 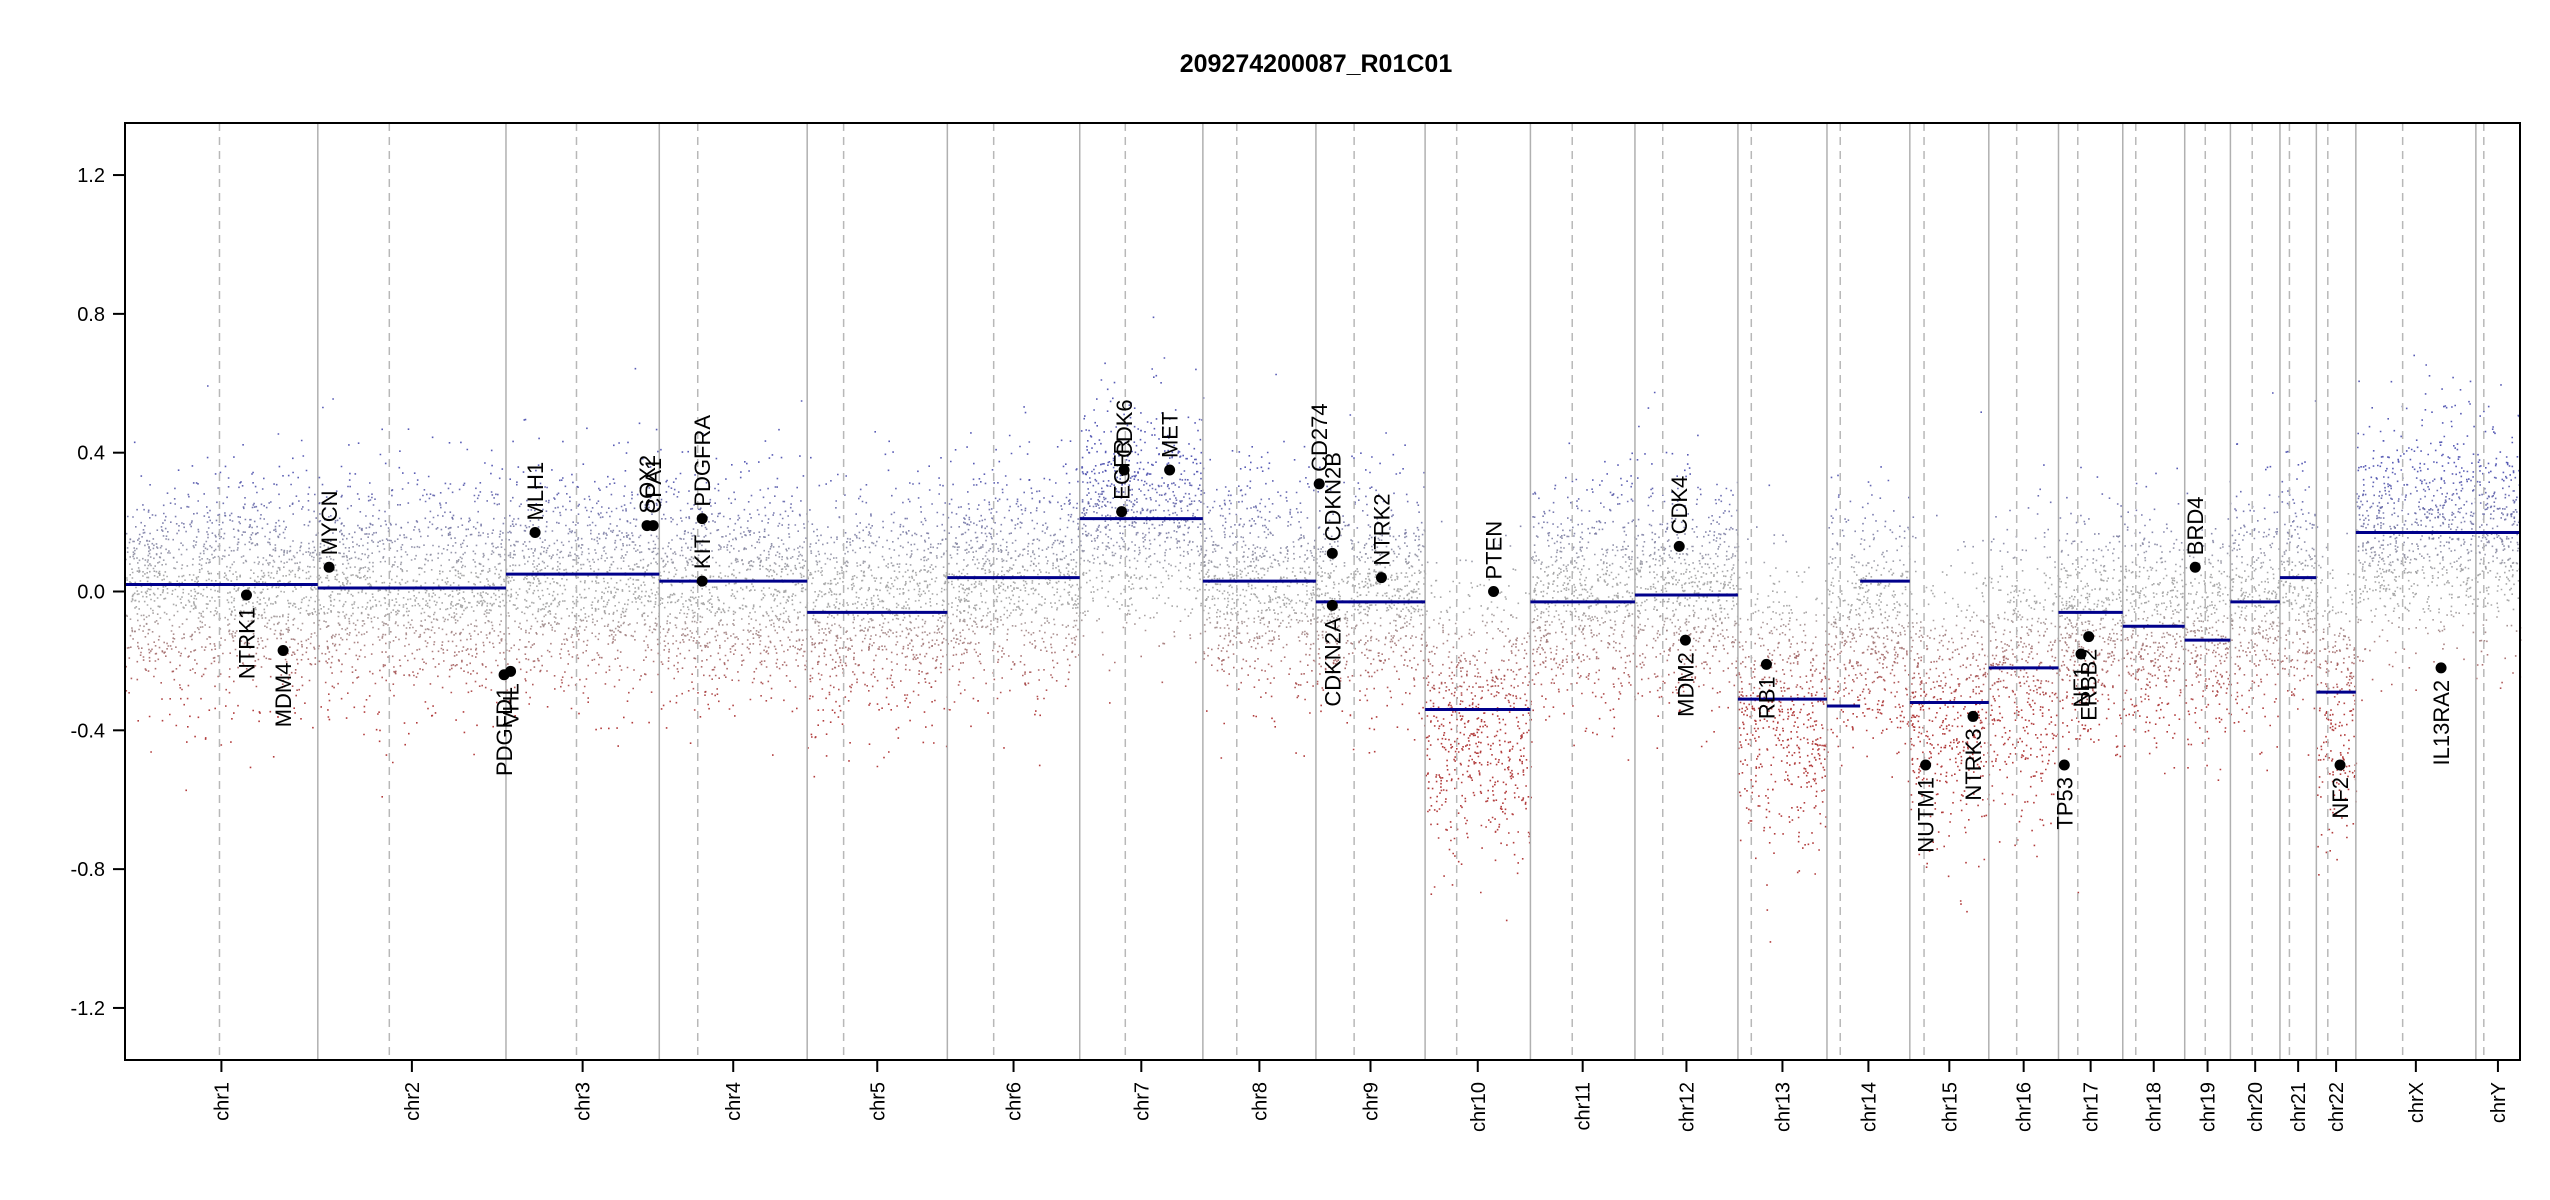 I want to click on chromosome-label: chr19, so click(x=2209, y=1107).